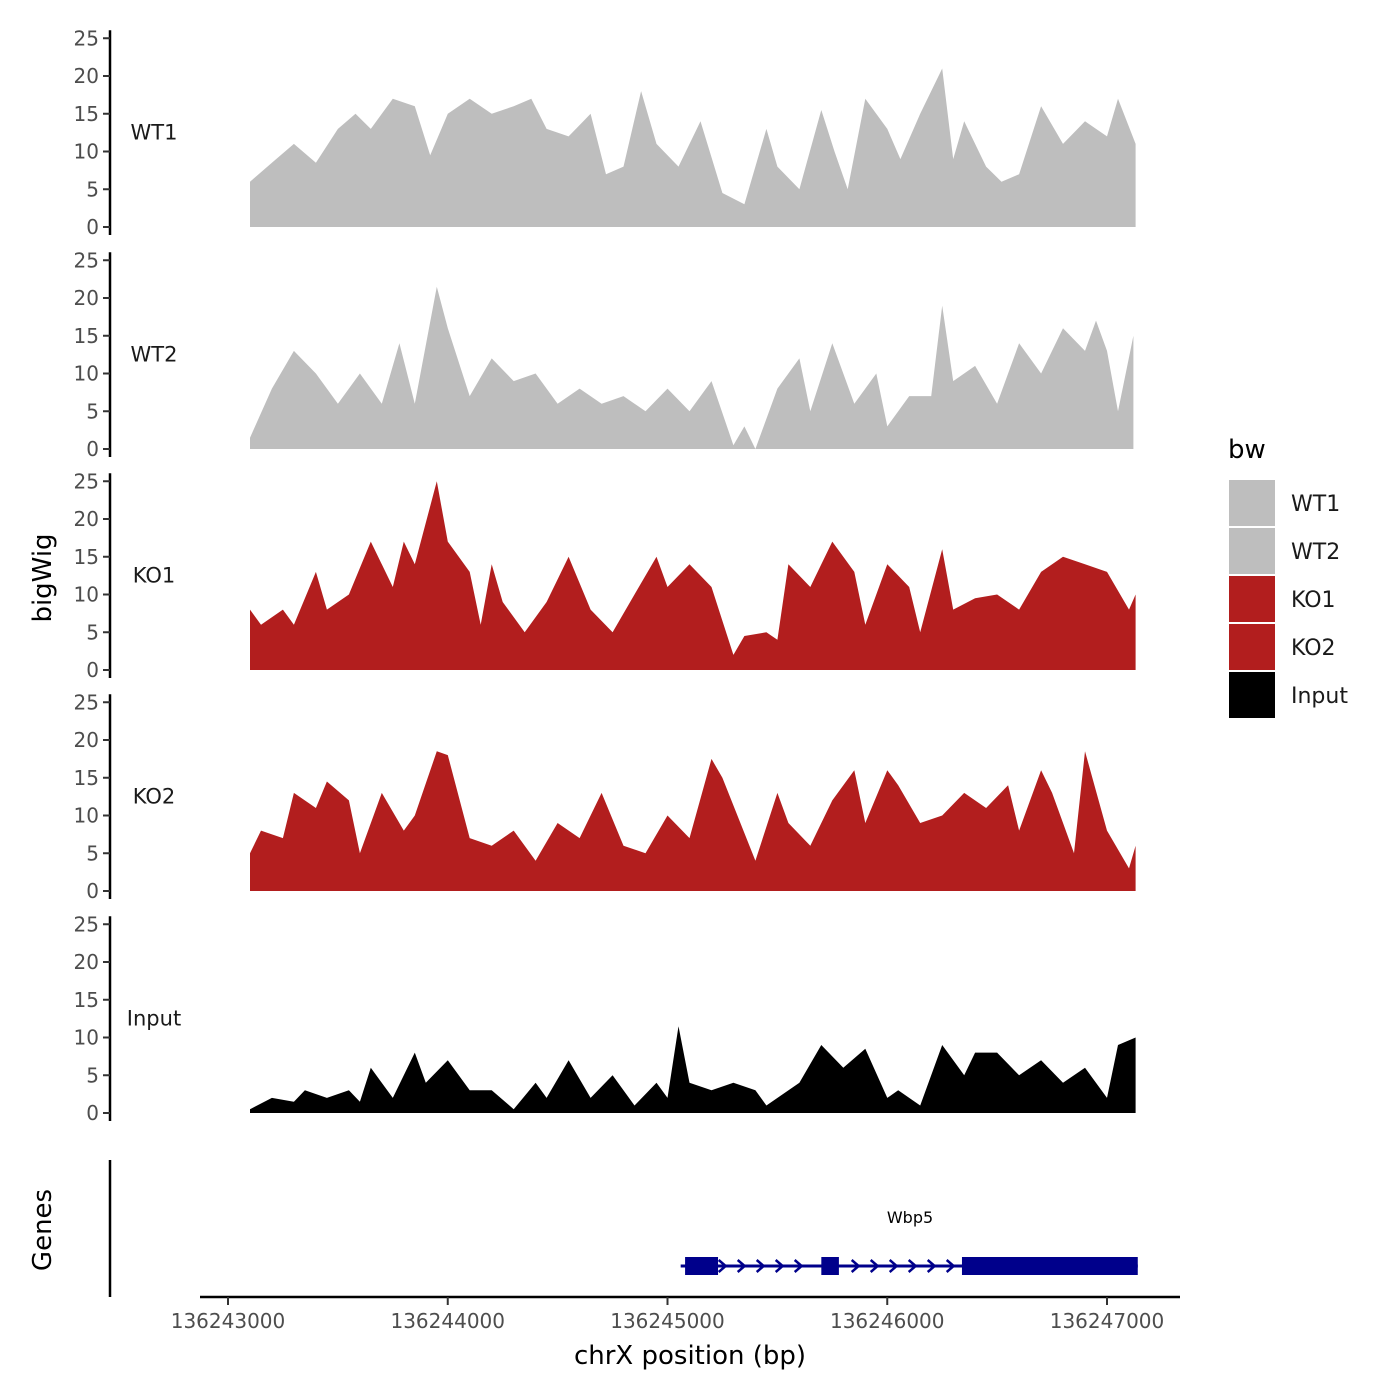  Describe the element at coordinates (86, 924) in the screenshot. I see `y-tick-label-input-25: 25` at that location.